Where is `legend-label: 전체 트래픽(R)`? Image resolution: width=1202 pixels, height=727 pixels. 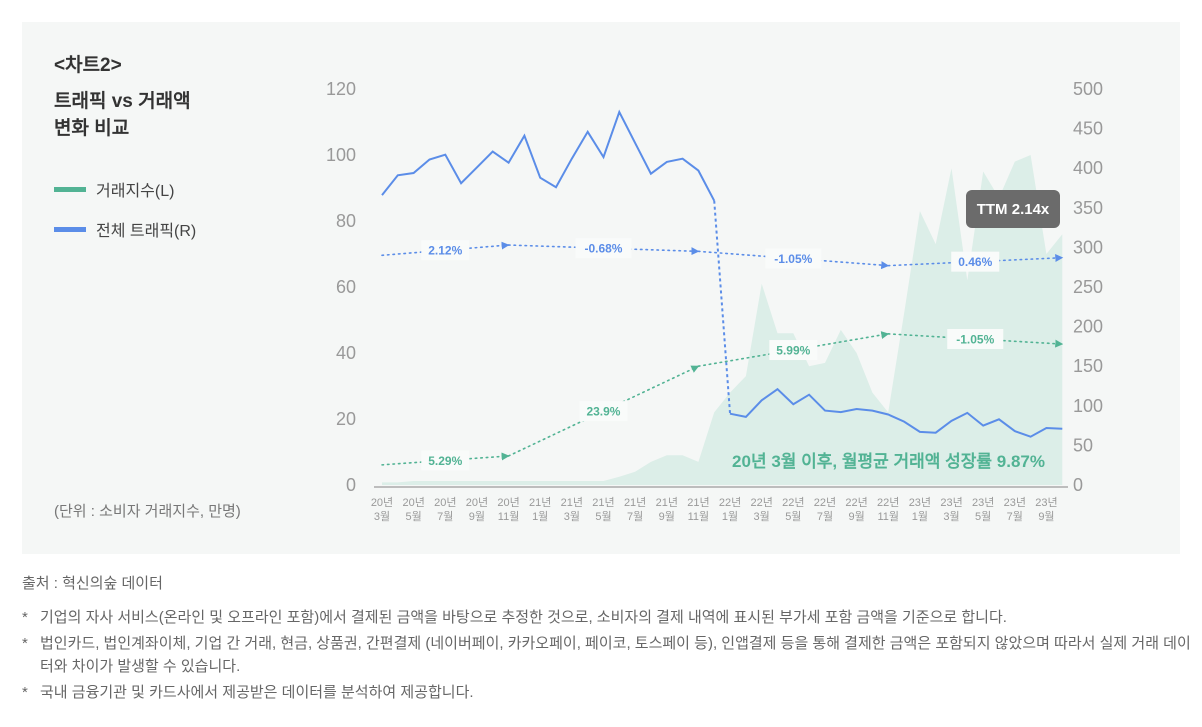 legend-label: 전체 트래픽(R) is located at coordinates (146, 231).